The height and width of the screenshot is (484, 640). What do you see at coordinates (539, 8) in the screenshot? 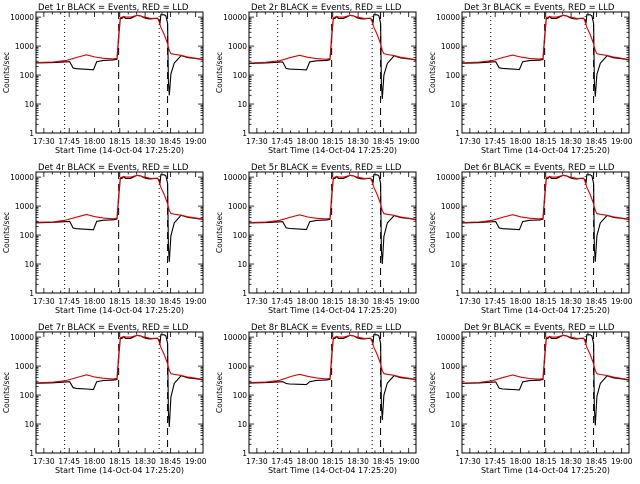
I see `panel-title: Det 3r BLACK = Events, RED = LLD` at bounding box center [539, 8].